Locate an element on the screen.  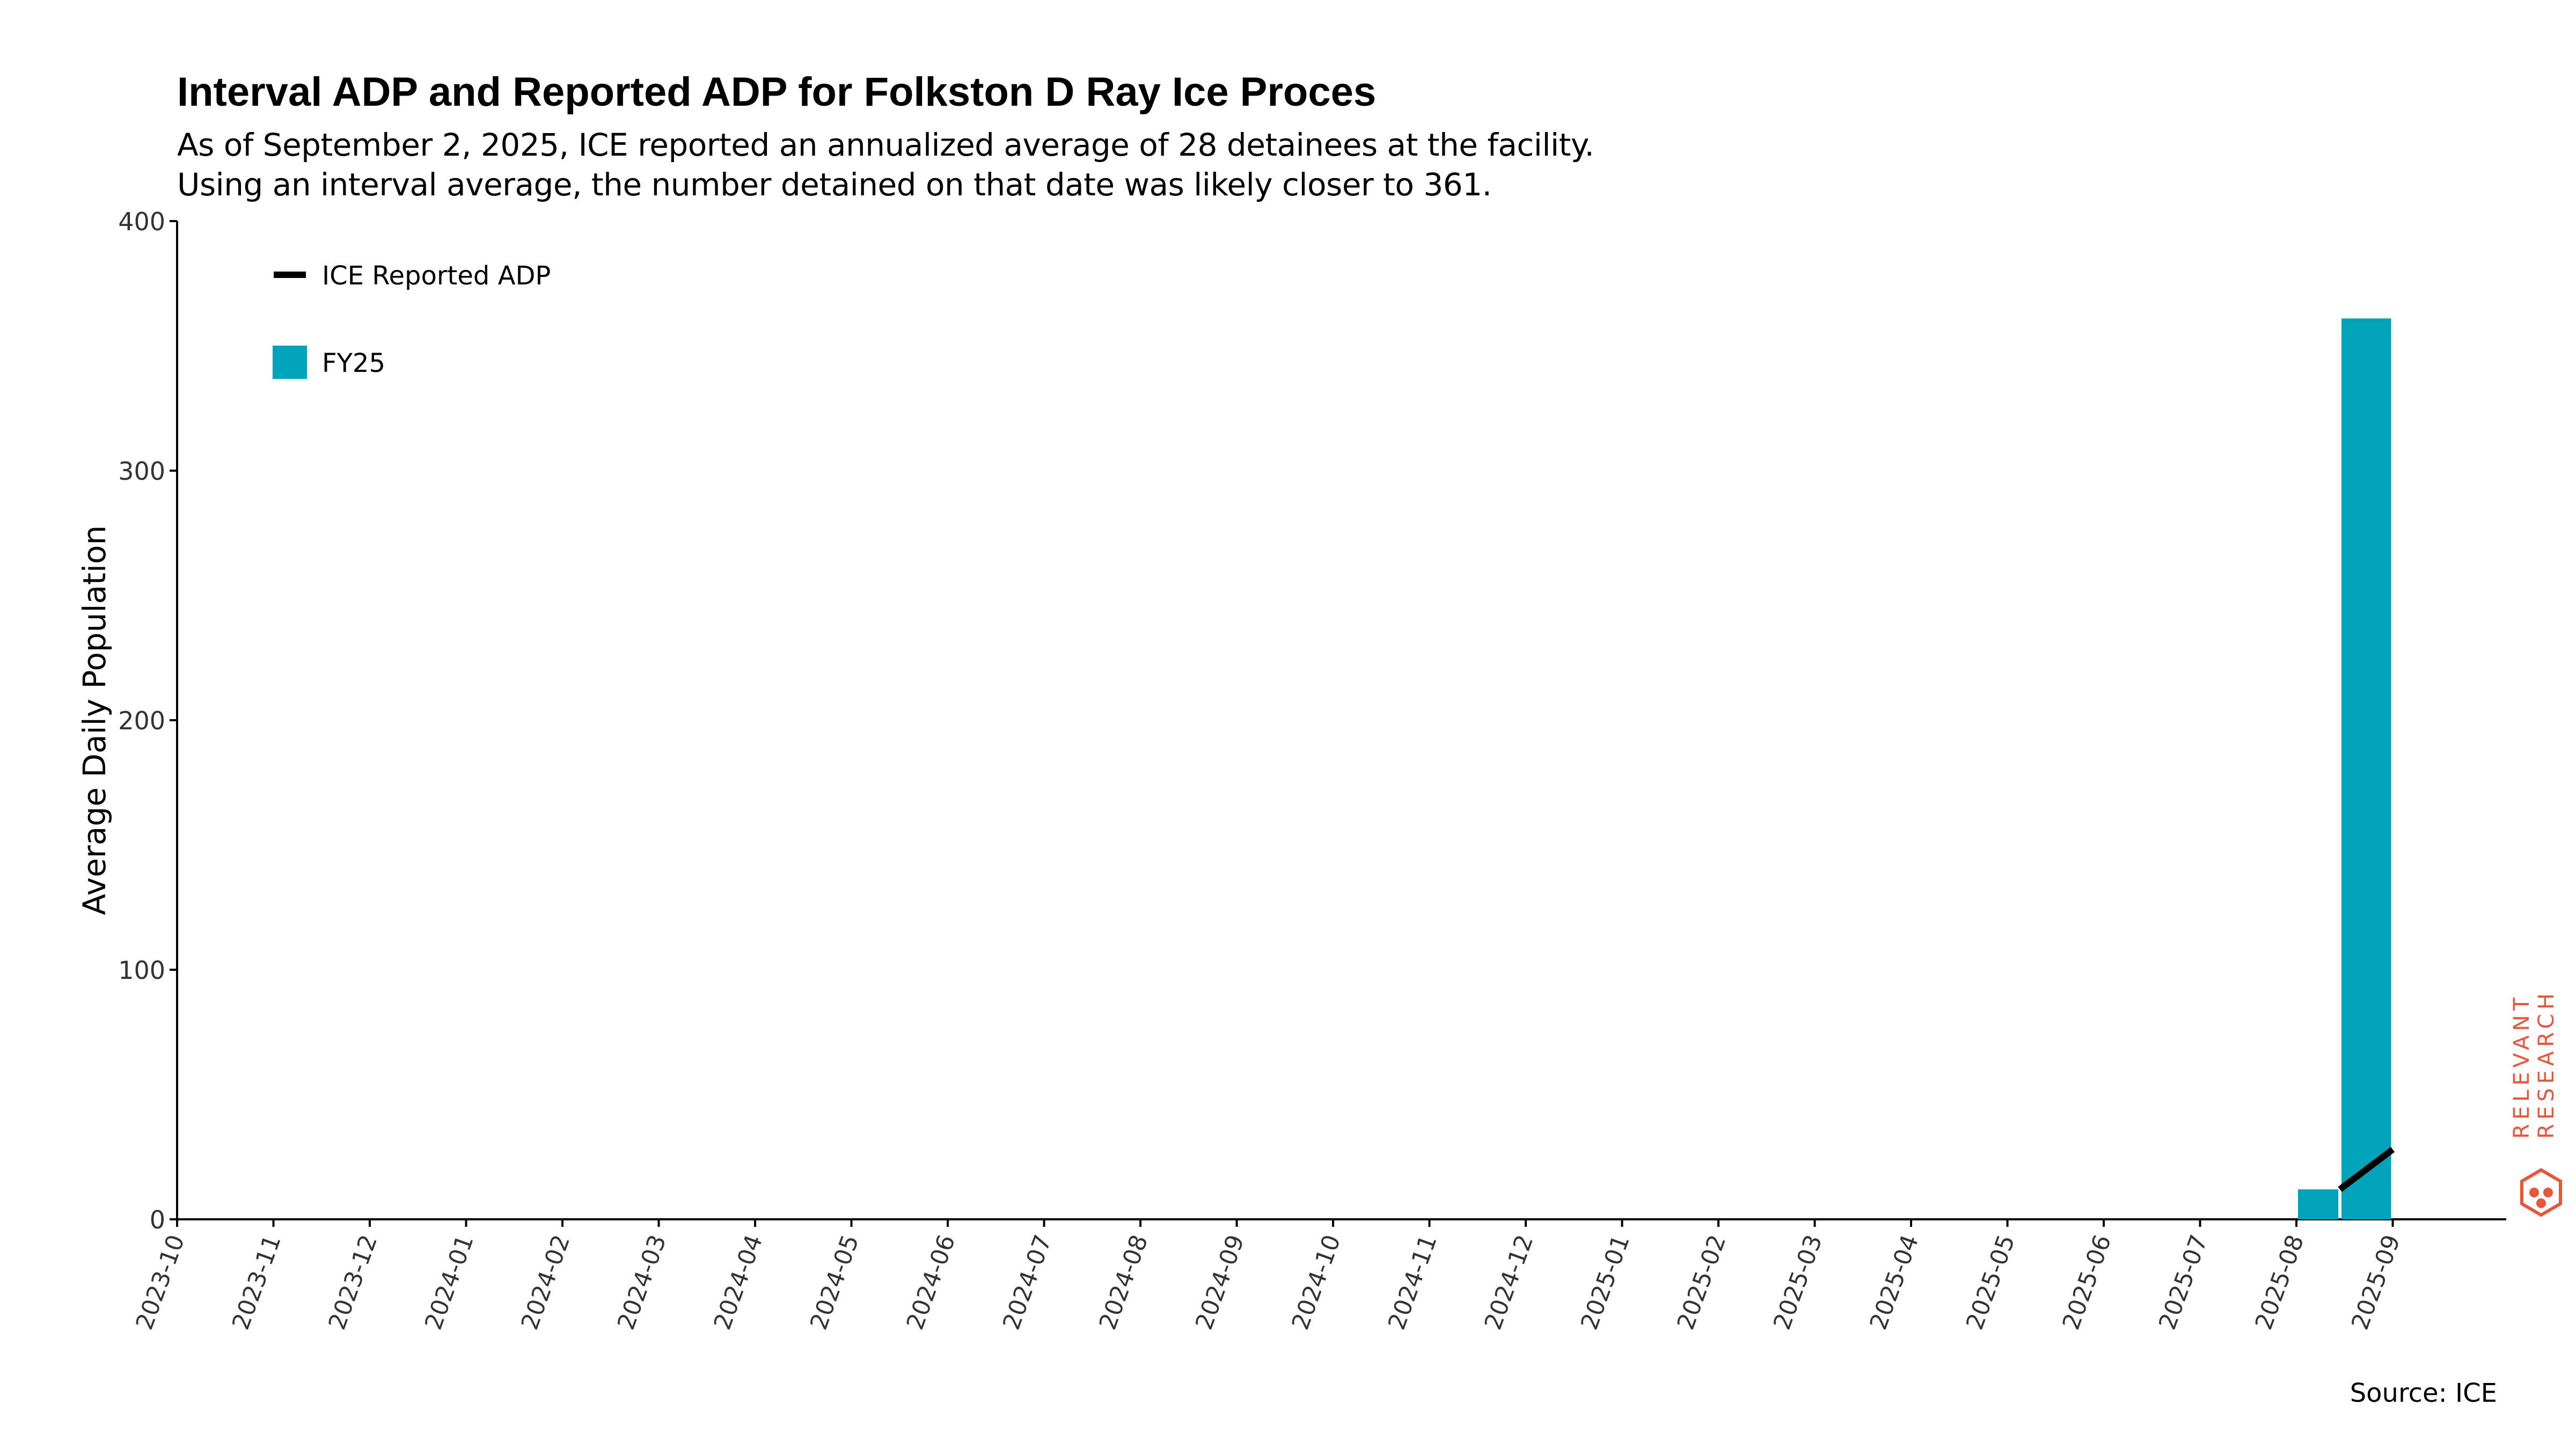
legend: ICE Reported ADP FY25 is located at coordinates (412, 320).